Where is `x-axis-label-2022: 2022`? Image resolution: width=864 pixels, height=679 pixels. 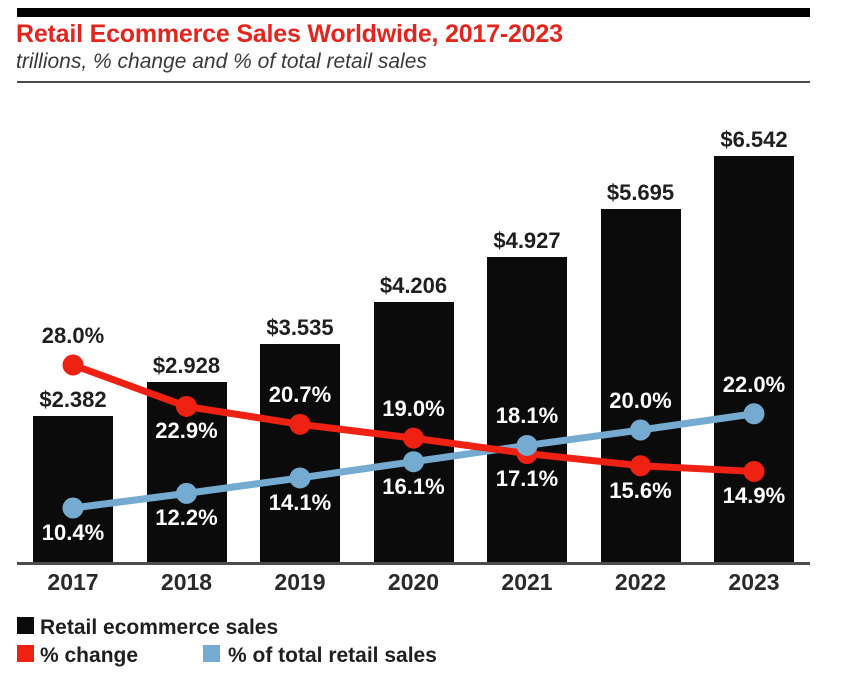 x-axis-label-2022: 2022 is located at coordinates (640, 582).